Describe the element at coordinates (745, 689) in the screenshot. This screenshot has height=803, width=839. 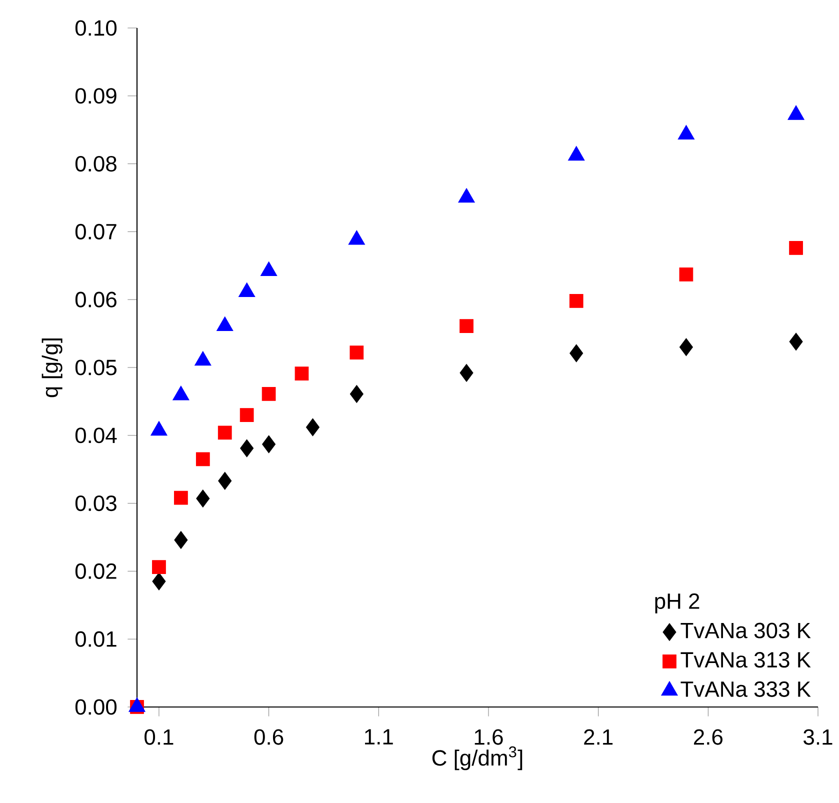
I see `legend-label: TvANa 333 K` at that location.